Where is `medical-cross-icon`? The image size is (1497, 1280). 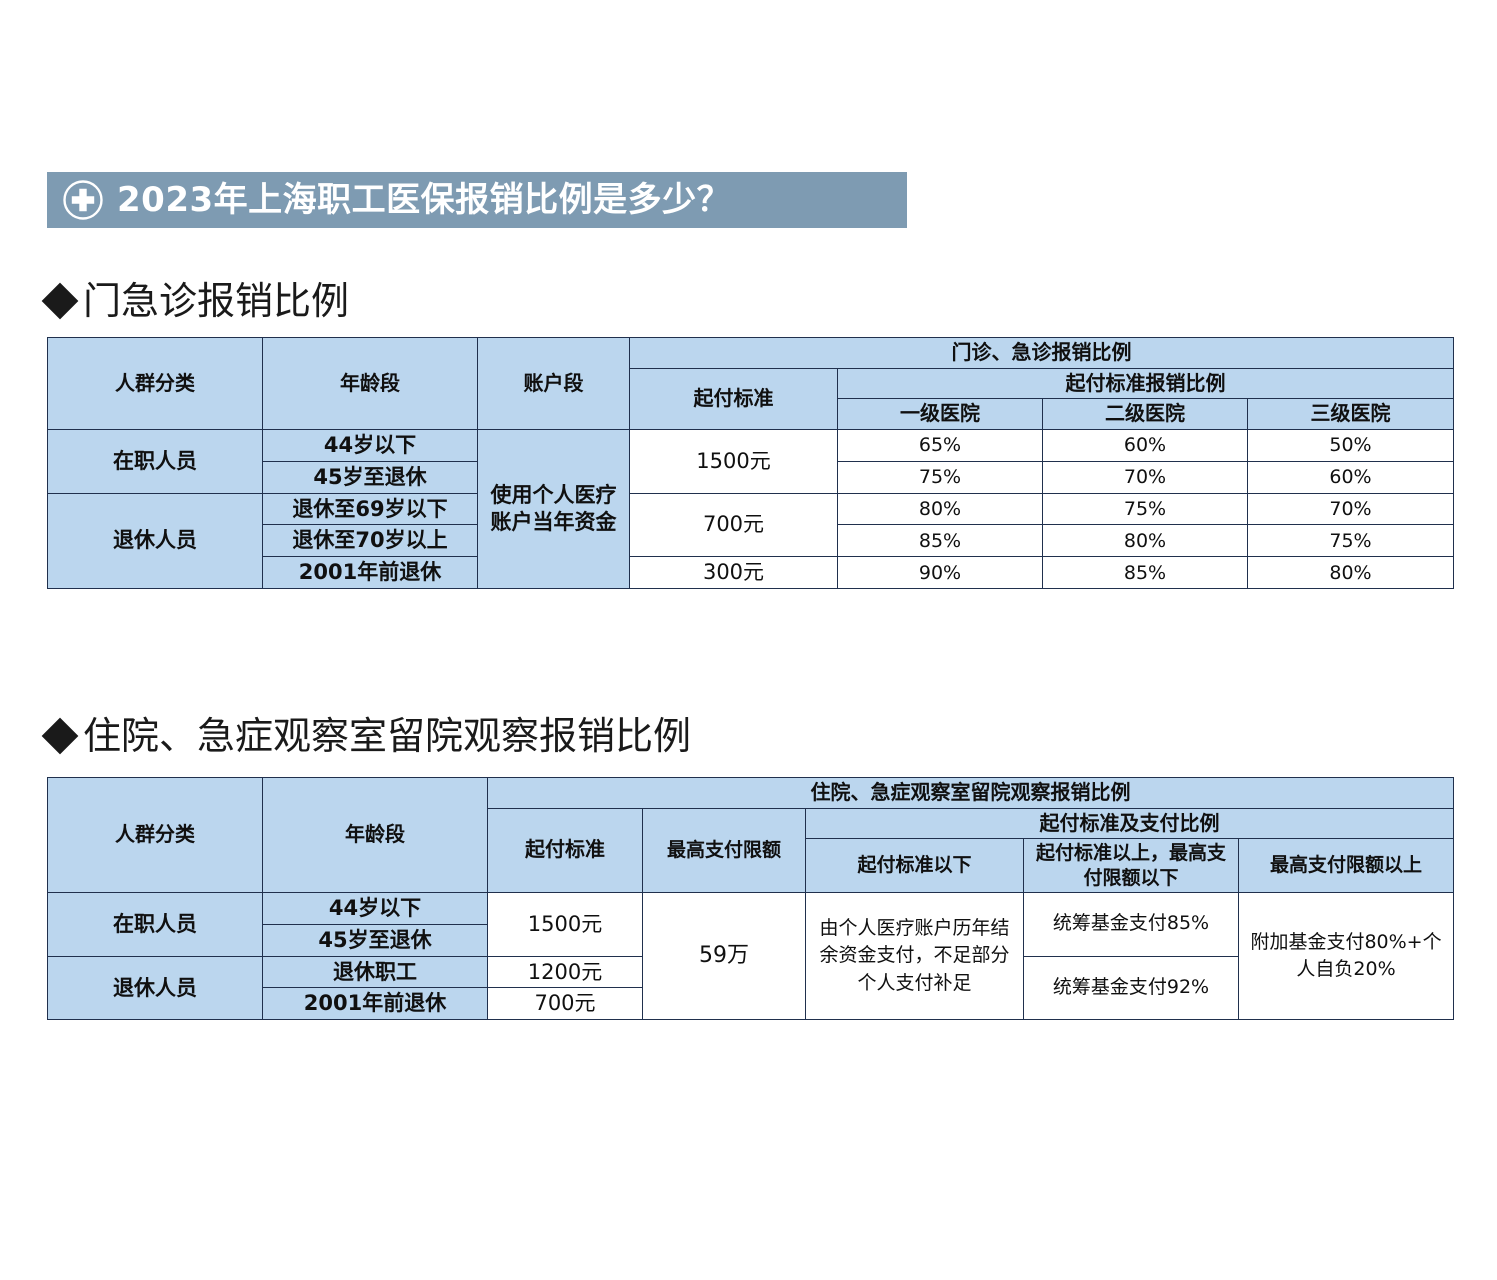 medical-cross-icon is located at coordinates (83, 200).